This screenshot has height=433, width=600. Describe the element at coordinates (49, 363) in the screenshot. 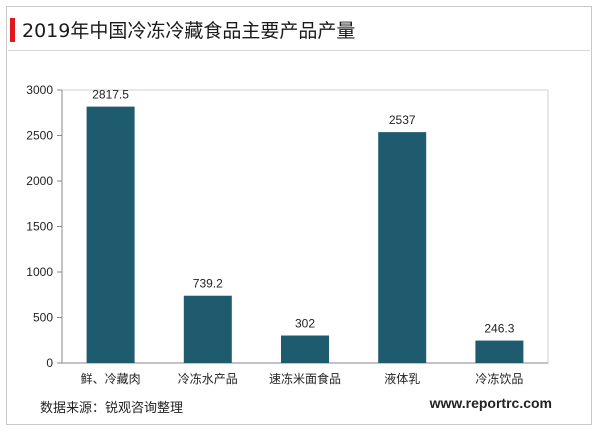

I see `y-tick-label: 0` at that location.